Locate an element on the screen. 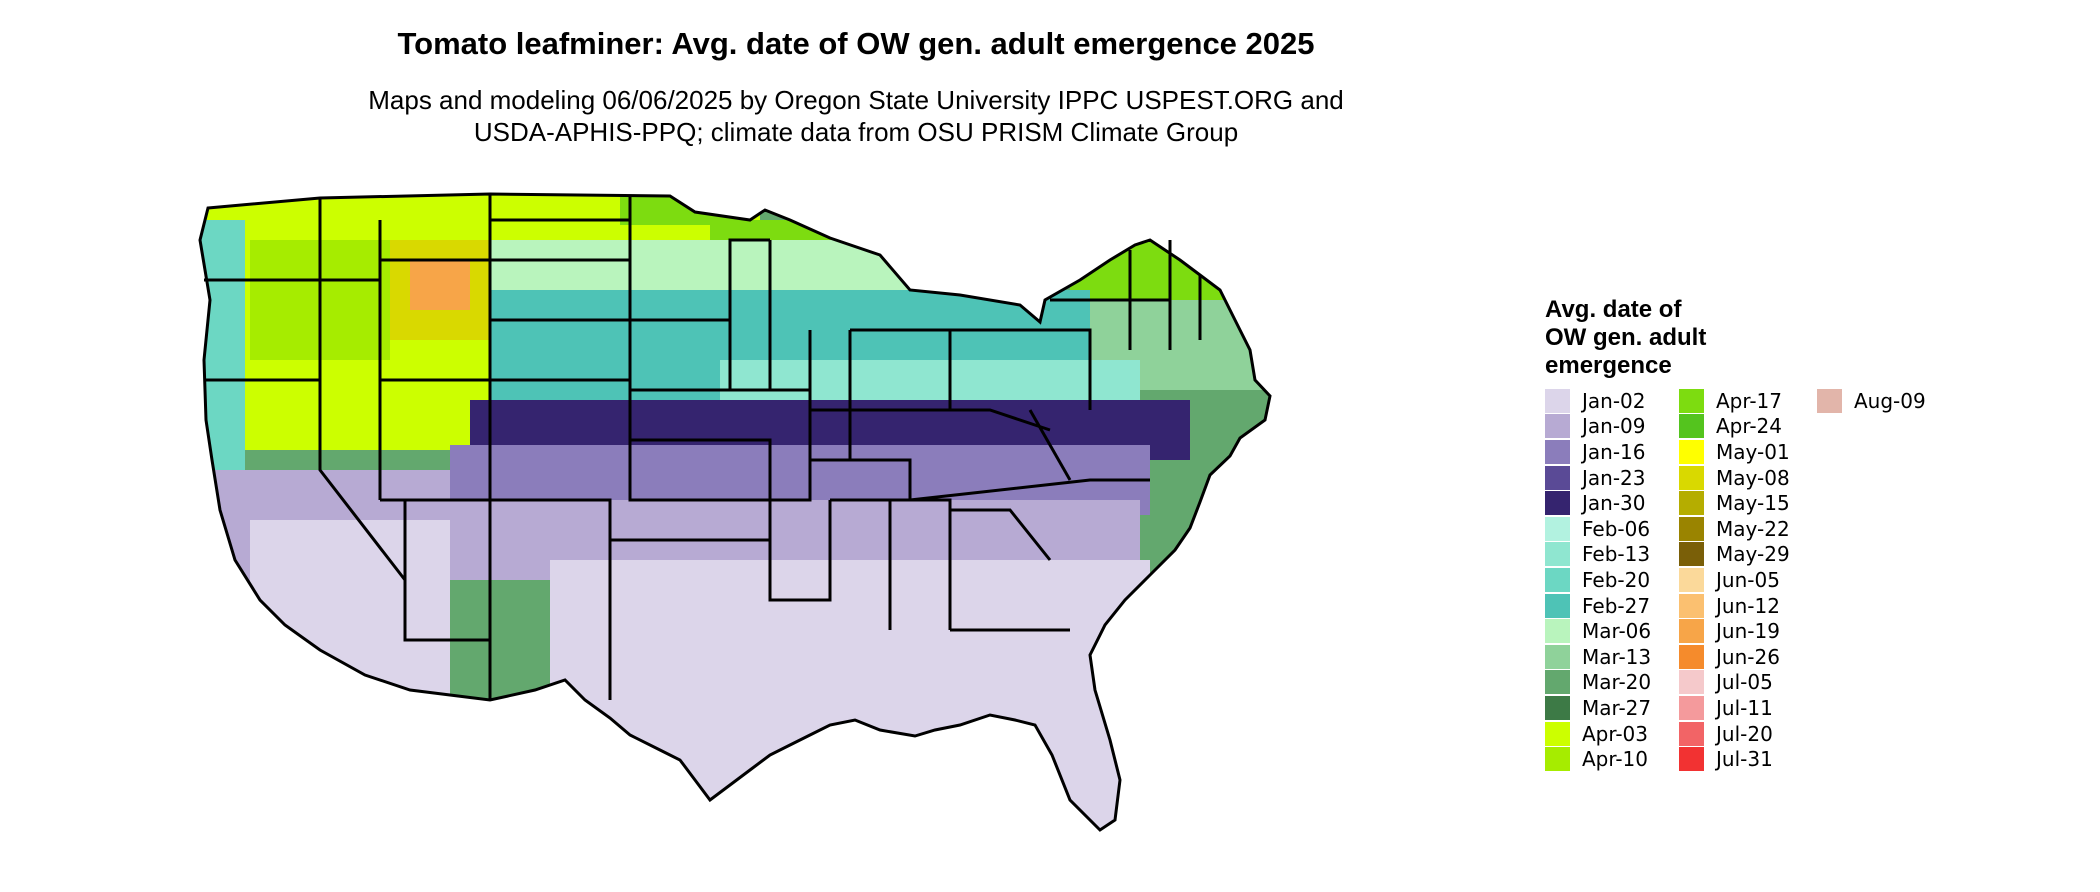 The width and height of the screenshot is (2100, 892). boundary-nc is located at coordinates (1029, 490).